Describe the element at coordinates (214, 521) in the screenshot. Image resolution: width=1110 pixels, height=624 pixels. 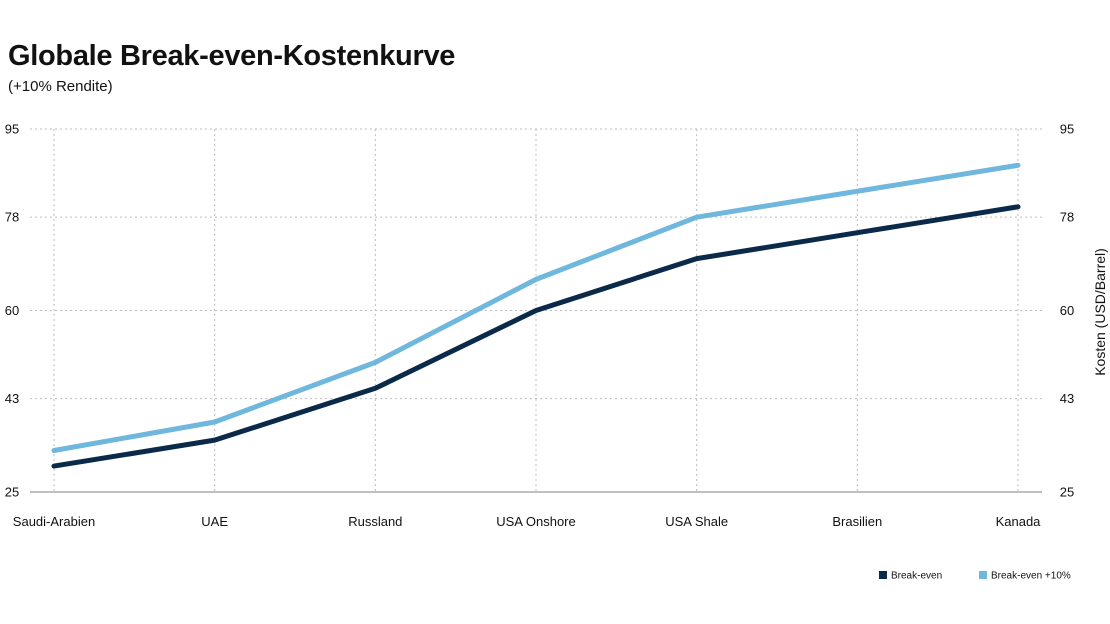
I see `x-tick-label: UAE` at that location.